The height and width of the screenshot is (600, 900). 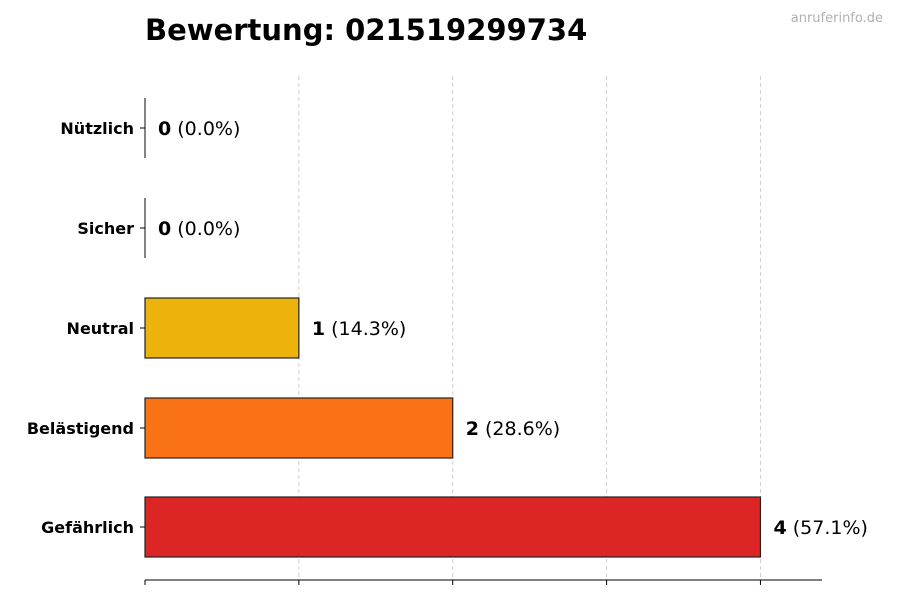 What do you see at coordinates (483, 582) in the screenshot?
I see `x-axis` at bounding box center [483, 582].